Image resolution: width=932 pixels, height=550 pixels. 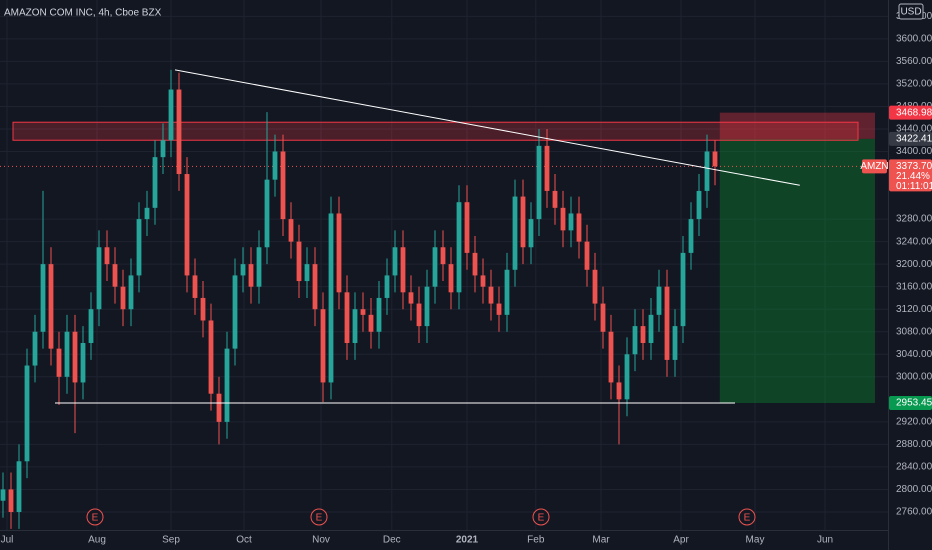 What do you see at coordinates (913, 176) in the screenshot?
I see `change-label: 21.44%` at bounding box center [913, 176].